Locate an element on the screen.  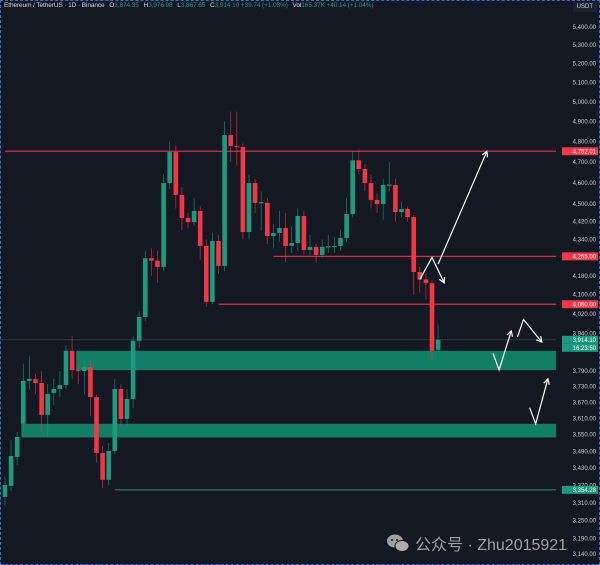
level-price-label: 4,265.00 is located at coordinates (585, 258).